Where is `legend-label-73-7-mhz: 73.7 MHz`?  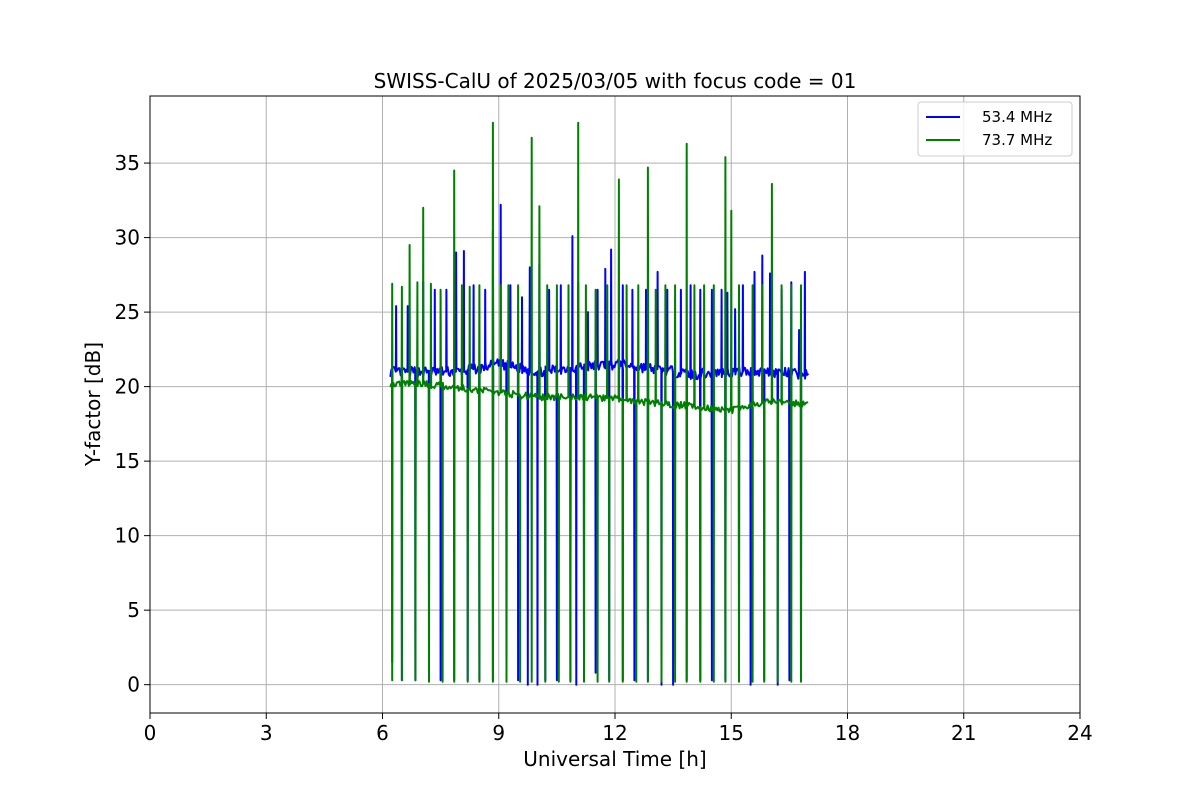 legend-label-73-7-mhz: 73.7 MHz is located at coordinates (1017, 140).